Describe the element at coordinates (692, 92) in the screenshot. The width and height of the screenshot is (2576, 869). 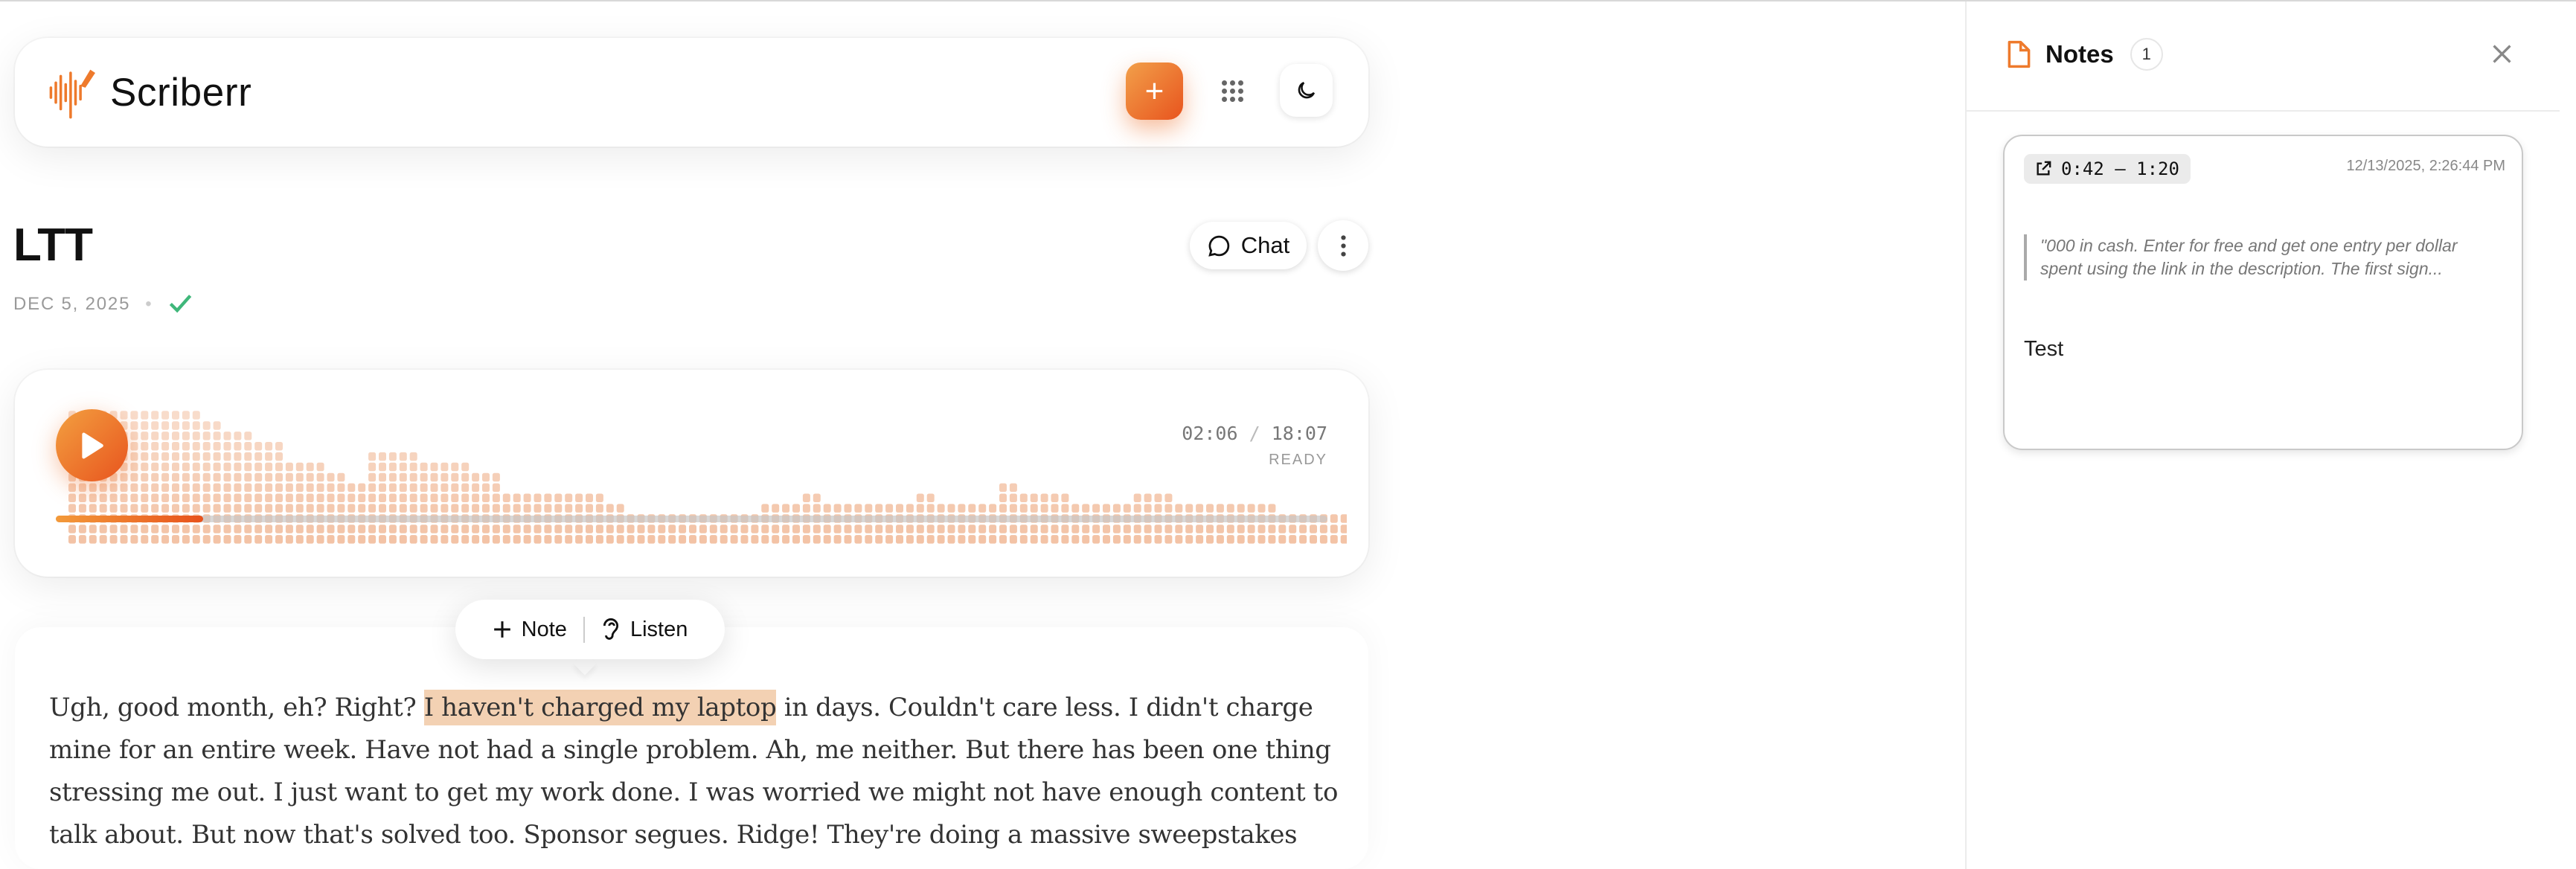
I see `top-bar: Scriberr +` at that location.